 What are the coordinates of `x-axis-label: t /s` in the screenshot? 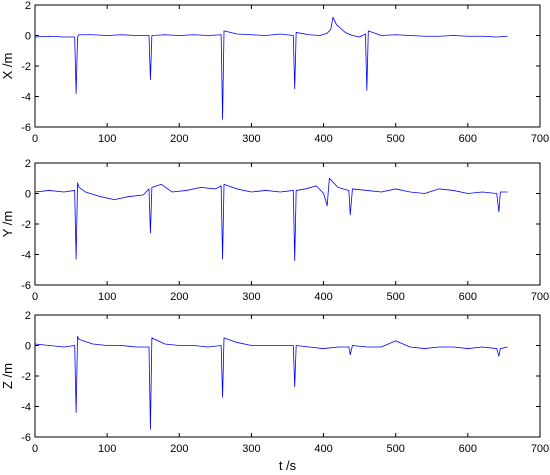 It's located at (288, 465).